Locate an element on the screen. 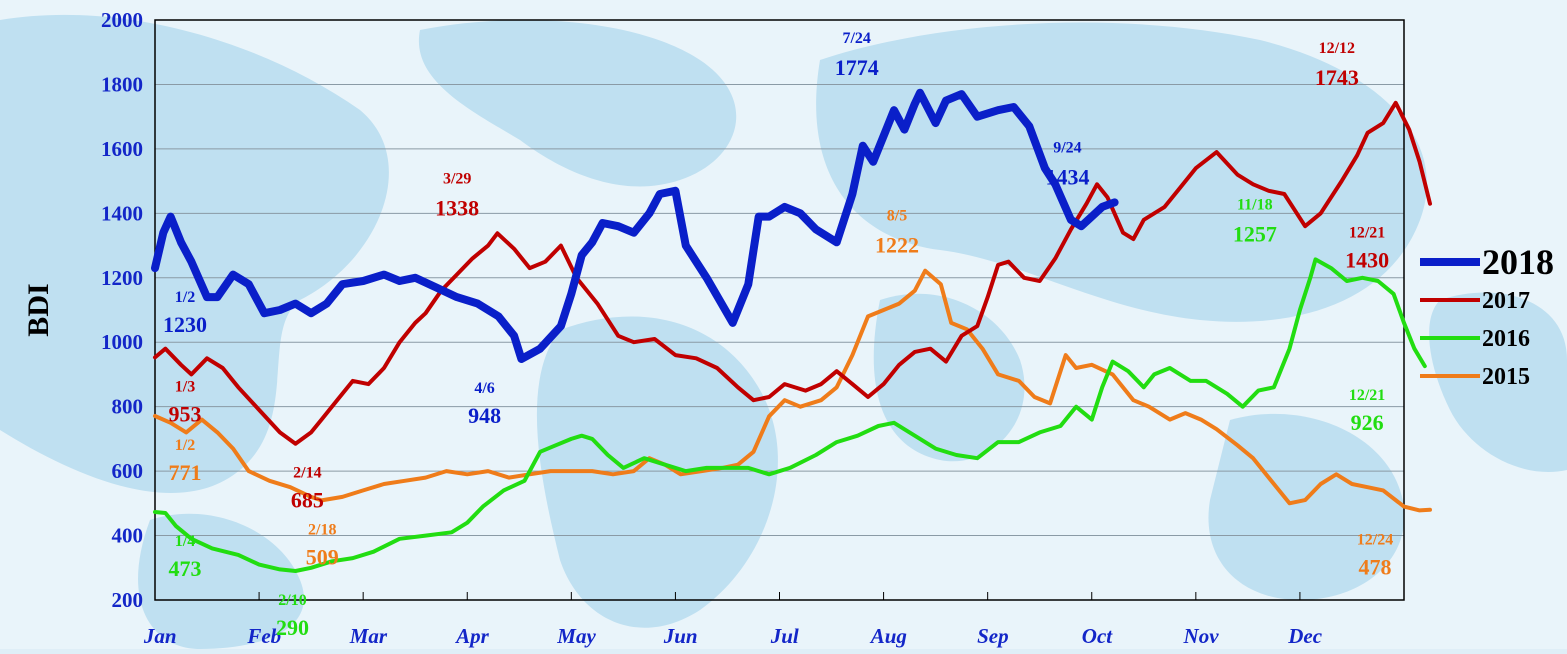 This screenshot has height=654, width=1567. annotation-date: 9/24 is located at coordinates (1067, 147).